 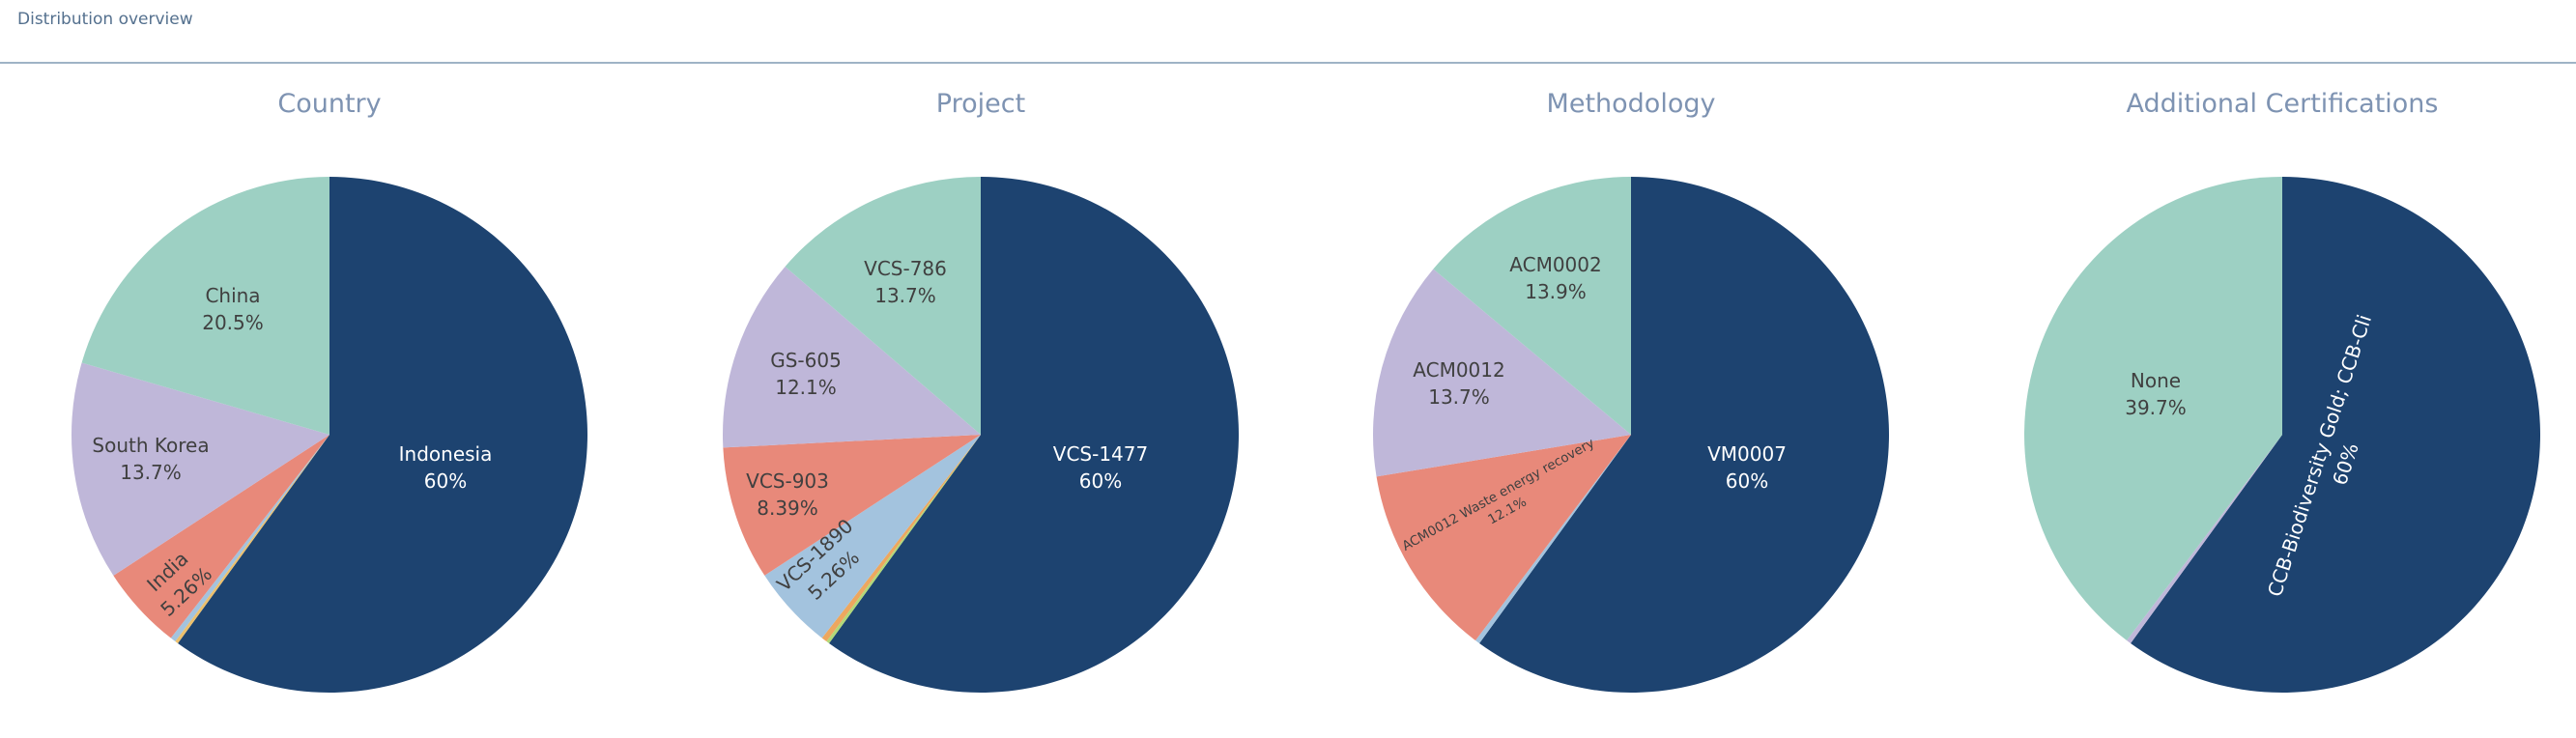 I want to click on pie-slice-china, so click(x=205, y=306).